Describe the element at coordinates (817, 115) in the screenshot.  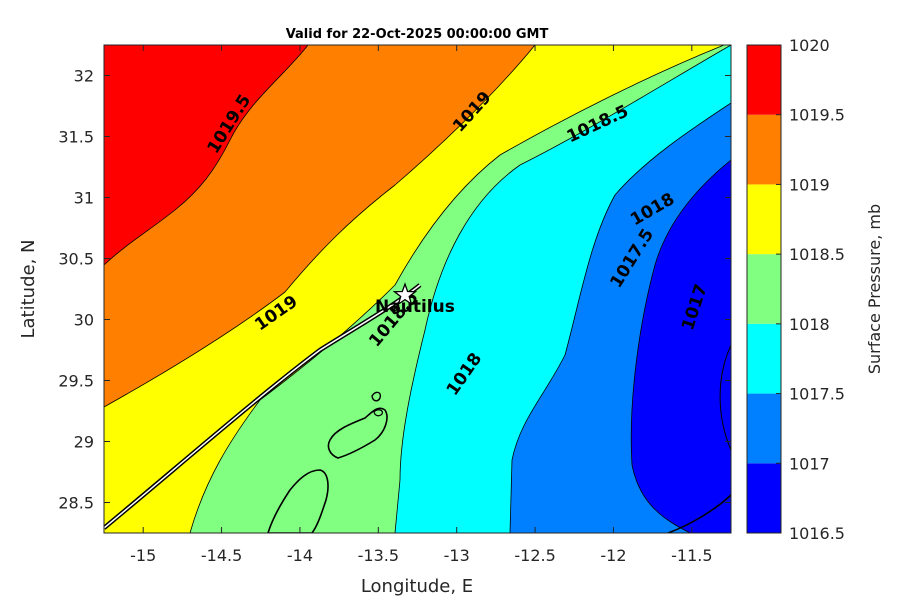
I see `colorbar-tick-label: 1019.5` at that location.